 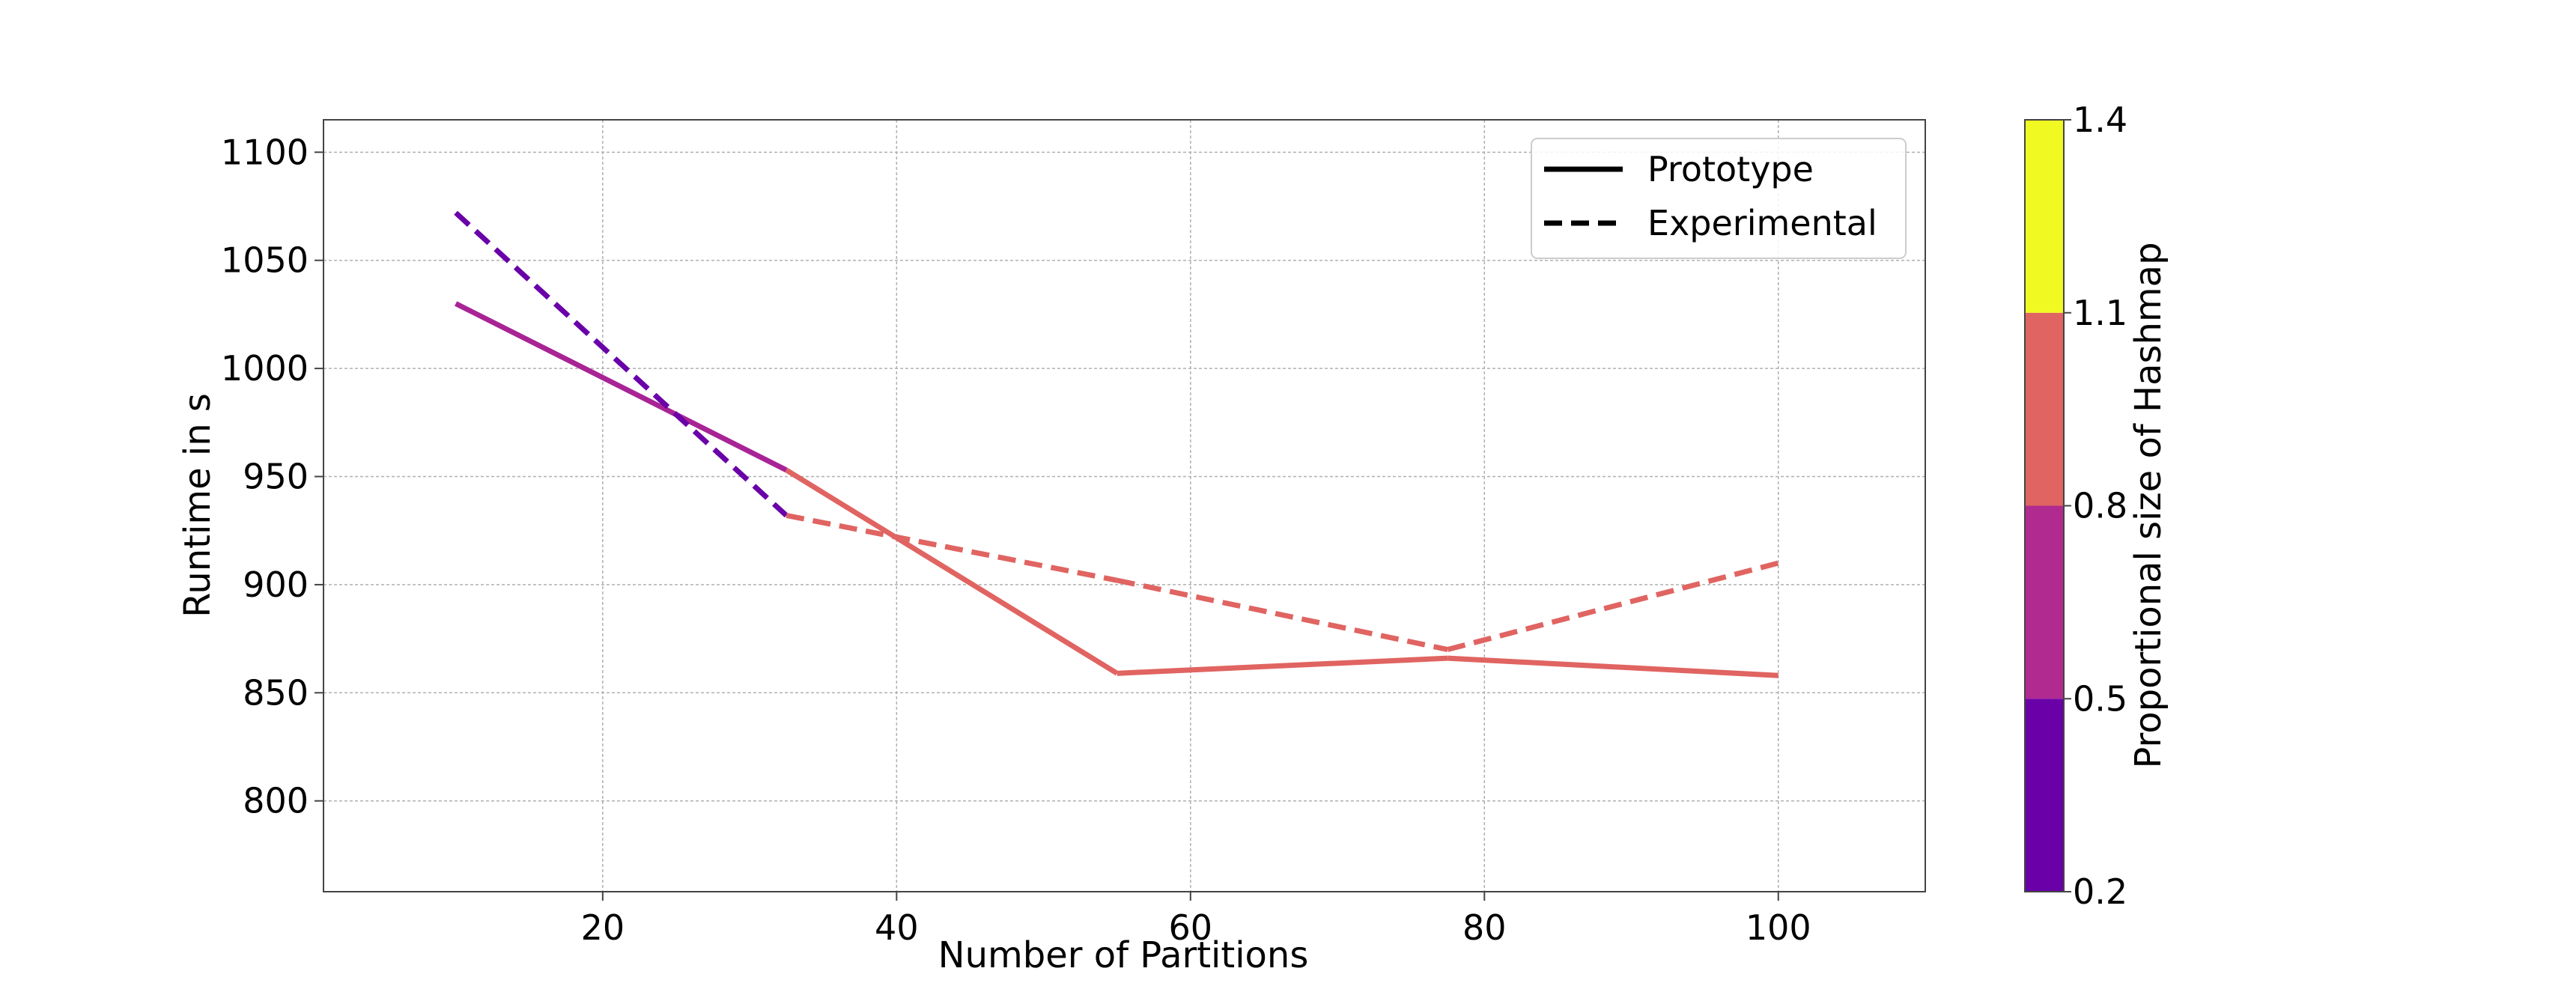 I want to click on colorbar-tick-label: 0.2, so click(x=2100, y=891).